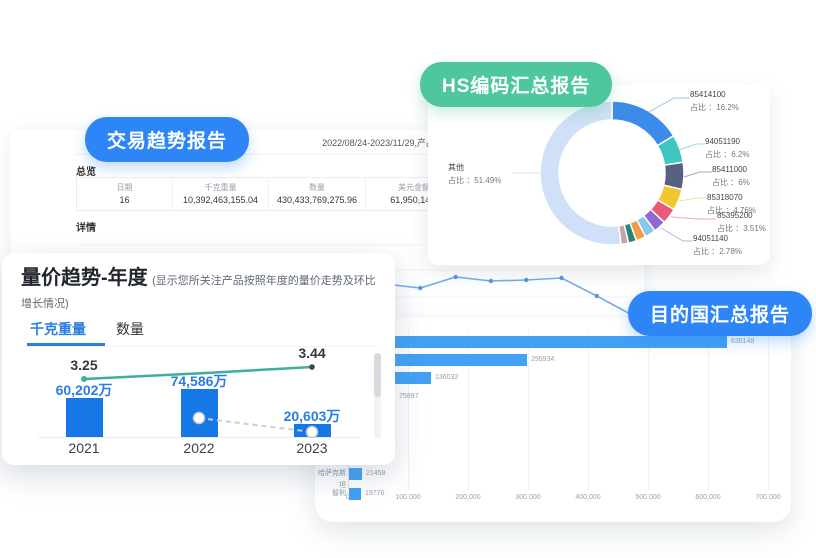  What do you see at coordinates (474, 174) in the screenshot?
I see `hs-label-other: 其他 占比 ：51.49%` at bounding box center [474, 174].